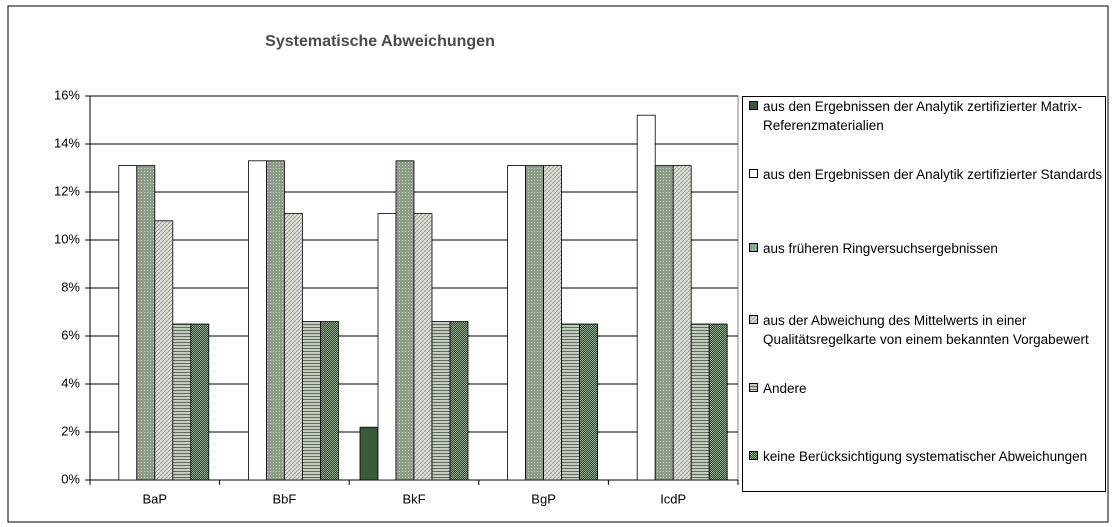 Image resolution: width=1113 pixels, height=527 pixels. What do you see at coordinates (413, 498) in the screenshot?
I see `x-tick-label: BkF` at bounding box center [413, 498].